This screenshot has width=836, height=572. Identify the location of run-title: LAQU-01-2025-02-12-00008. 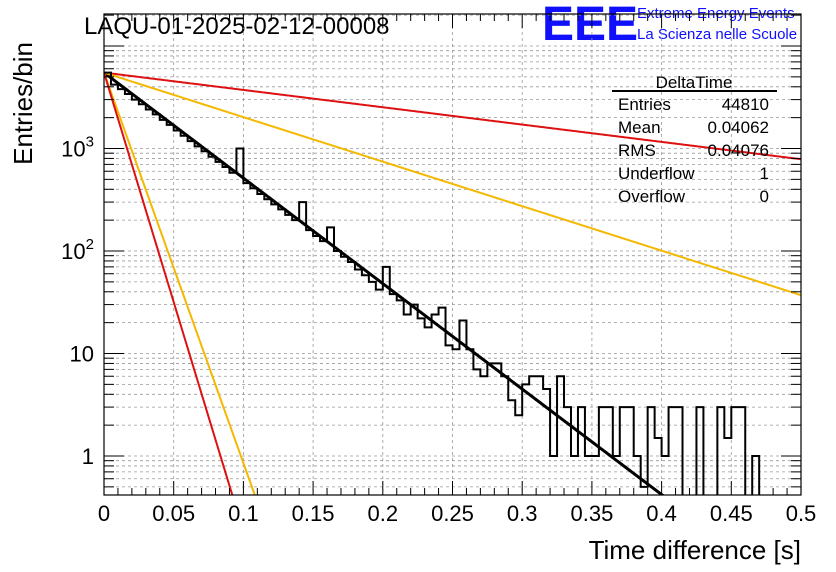
(237, 26).